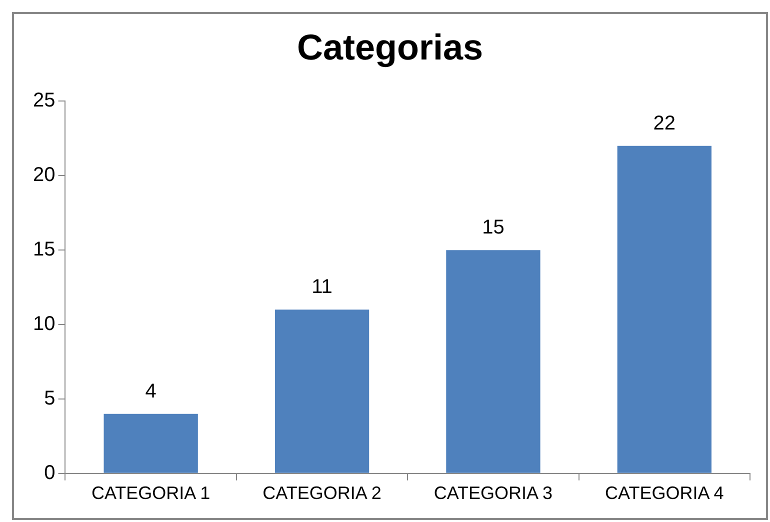 The image size is (770, 522). Describe the element at coordinates (44, 249) in the screenshot. I see `y-tick-label: 15` at that location.